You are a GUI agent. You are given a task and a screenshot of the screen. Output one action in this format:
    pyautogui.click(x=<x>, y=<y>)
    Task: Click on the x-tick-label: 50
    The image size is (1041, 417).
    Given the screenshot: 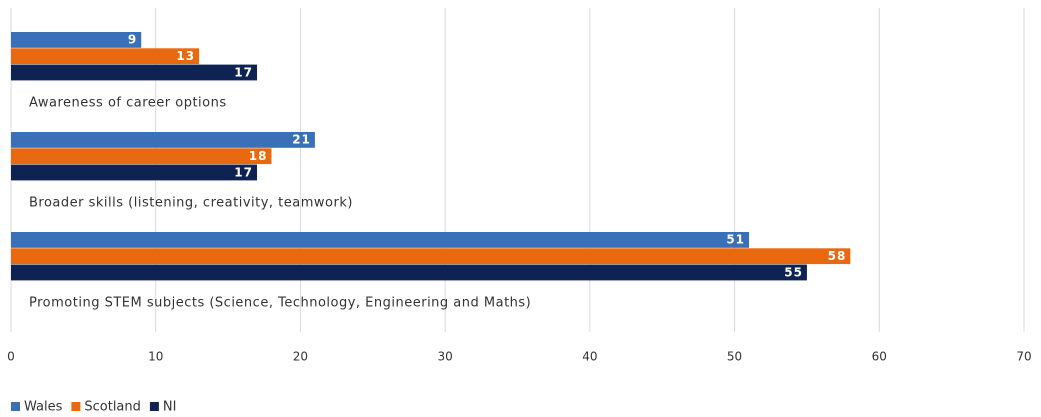 What is the action you would take?
    pyautogui.click(x=734, y=357)
    